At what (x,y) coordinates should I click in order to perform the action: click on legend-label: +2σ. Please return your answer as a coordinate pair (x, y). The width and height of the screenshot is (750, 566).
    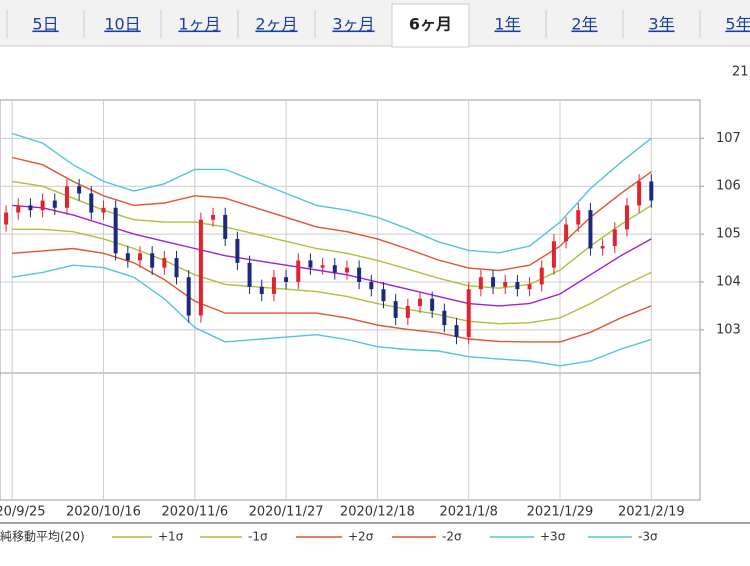
    Looking at the image, I should click on (361, 537).